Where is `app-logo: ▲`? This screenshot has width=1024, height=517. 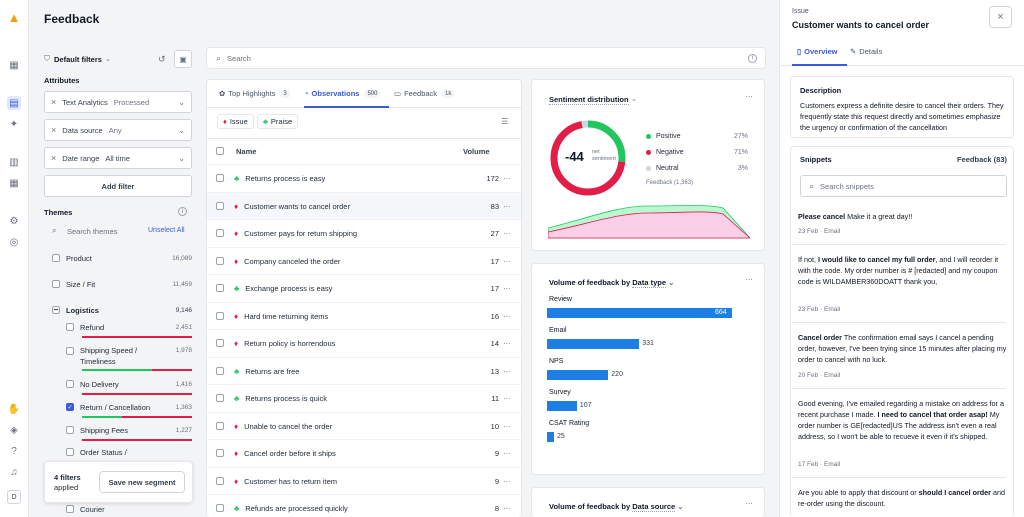
app-logo: ▲ is located at coordinates (14, 17).